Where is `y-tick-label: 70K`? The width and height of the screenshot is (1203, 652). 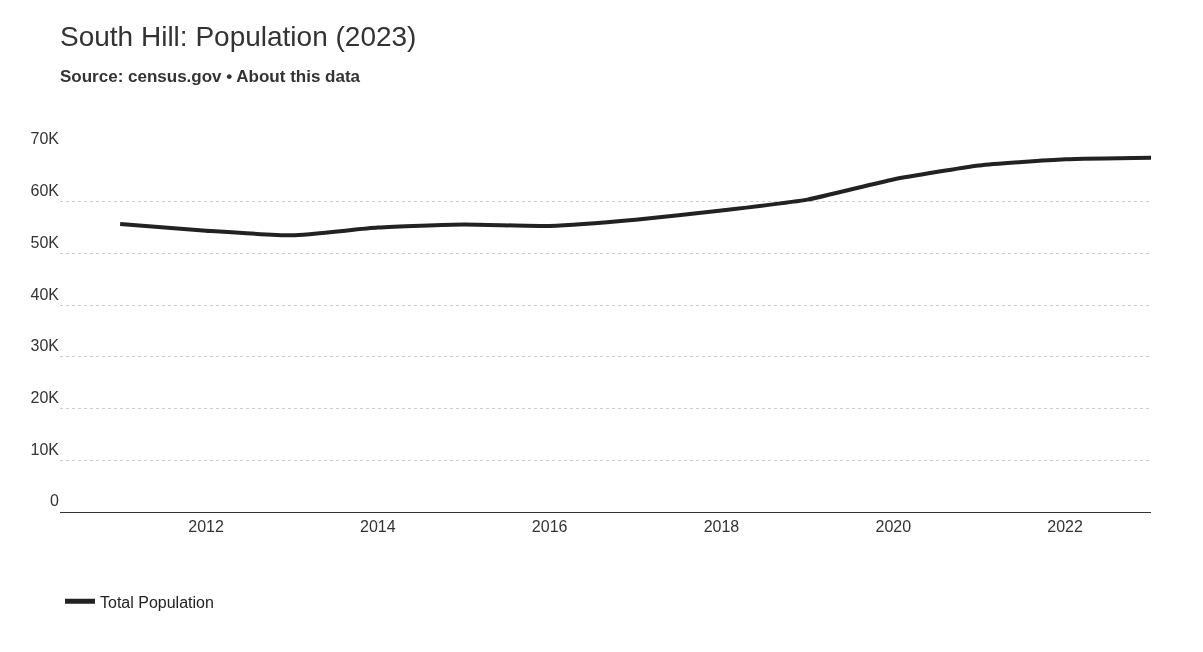 y-tick-label: 70K is located at coordinates (45, 139).